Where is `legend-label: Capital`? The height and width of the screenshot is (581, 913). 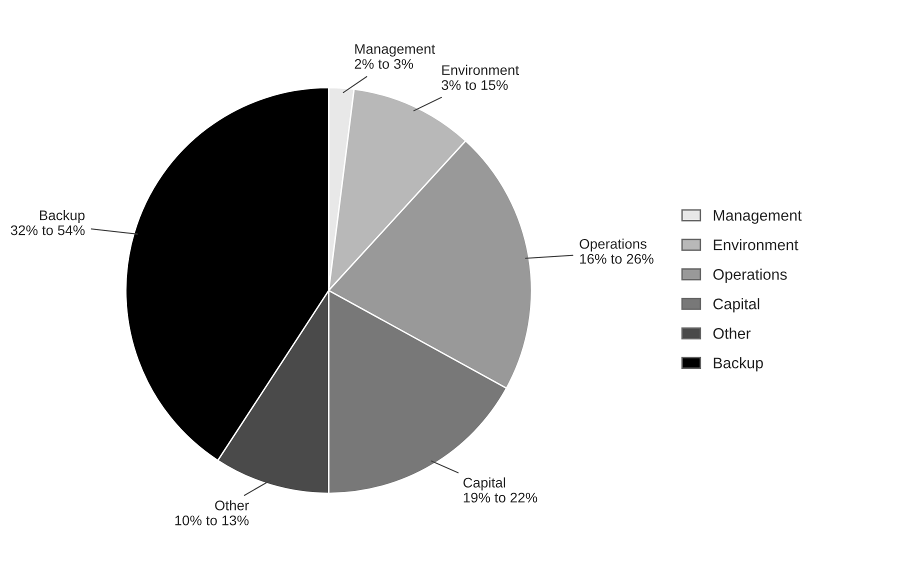 legend-label: Capital is located at coordinates (736, 305).